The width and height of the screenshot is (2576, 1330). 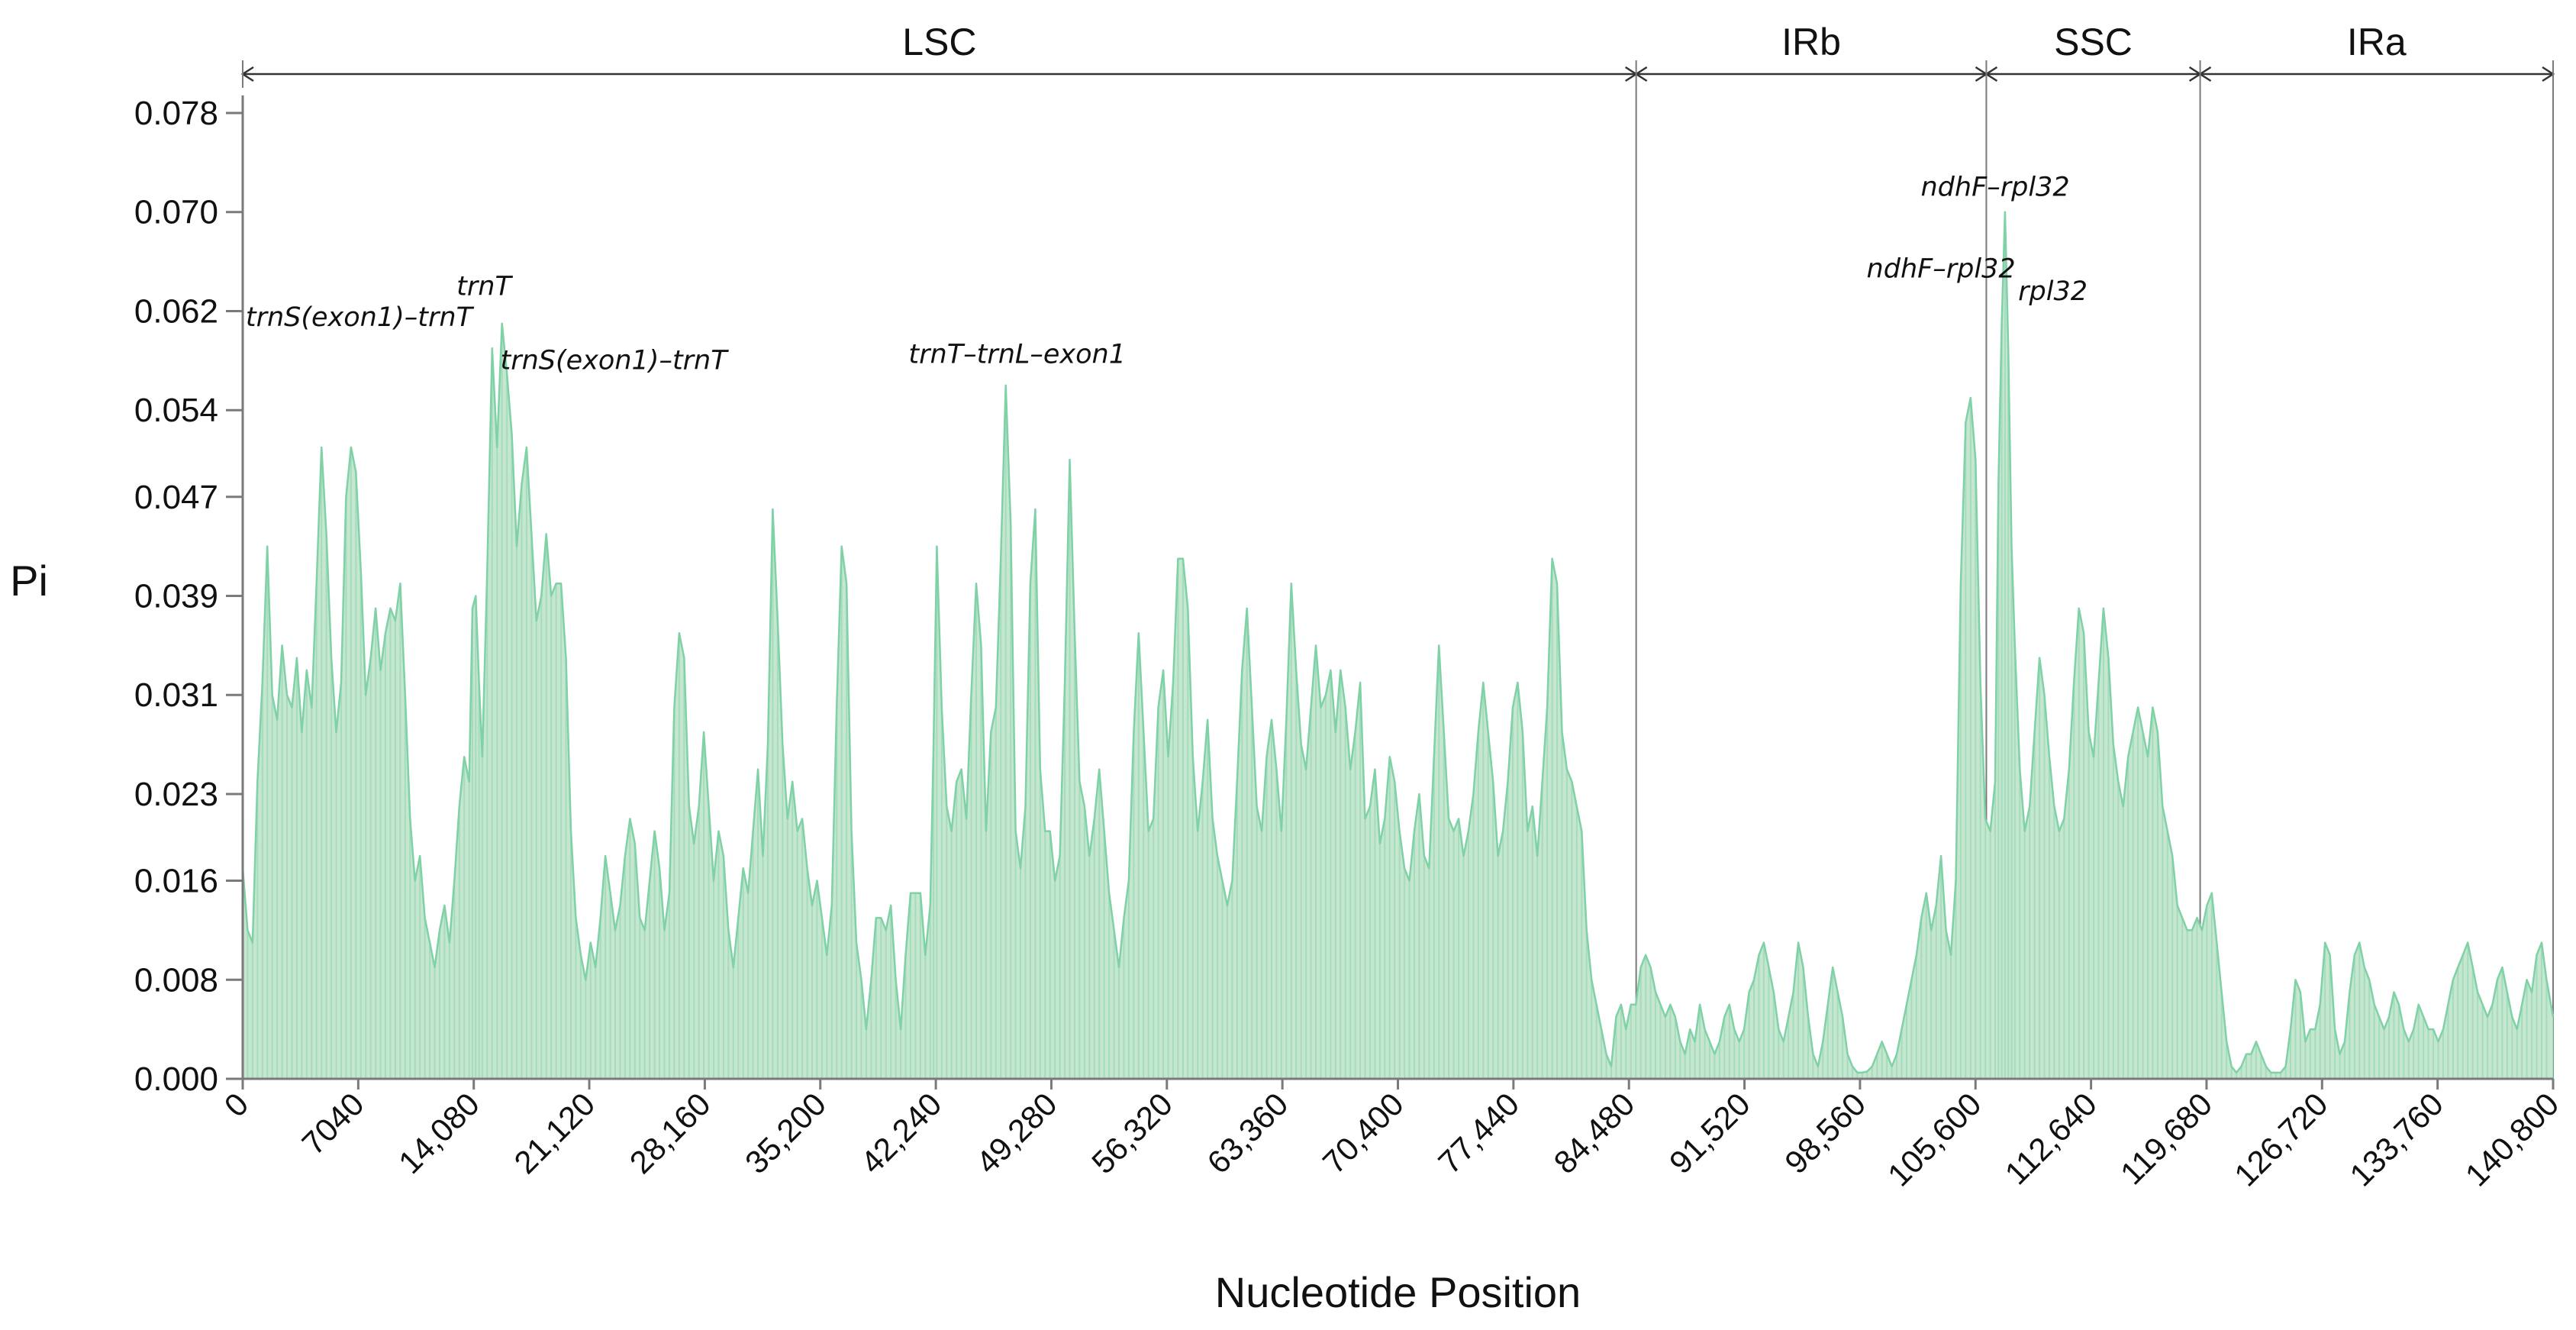 I want to click on y-tick-label: 0.054, so click(x=176, y=410).